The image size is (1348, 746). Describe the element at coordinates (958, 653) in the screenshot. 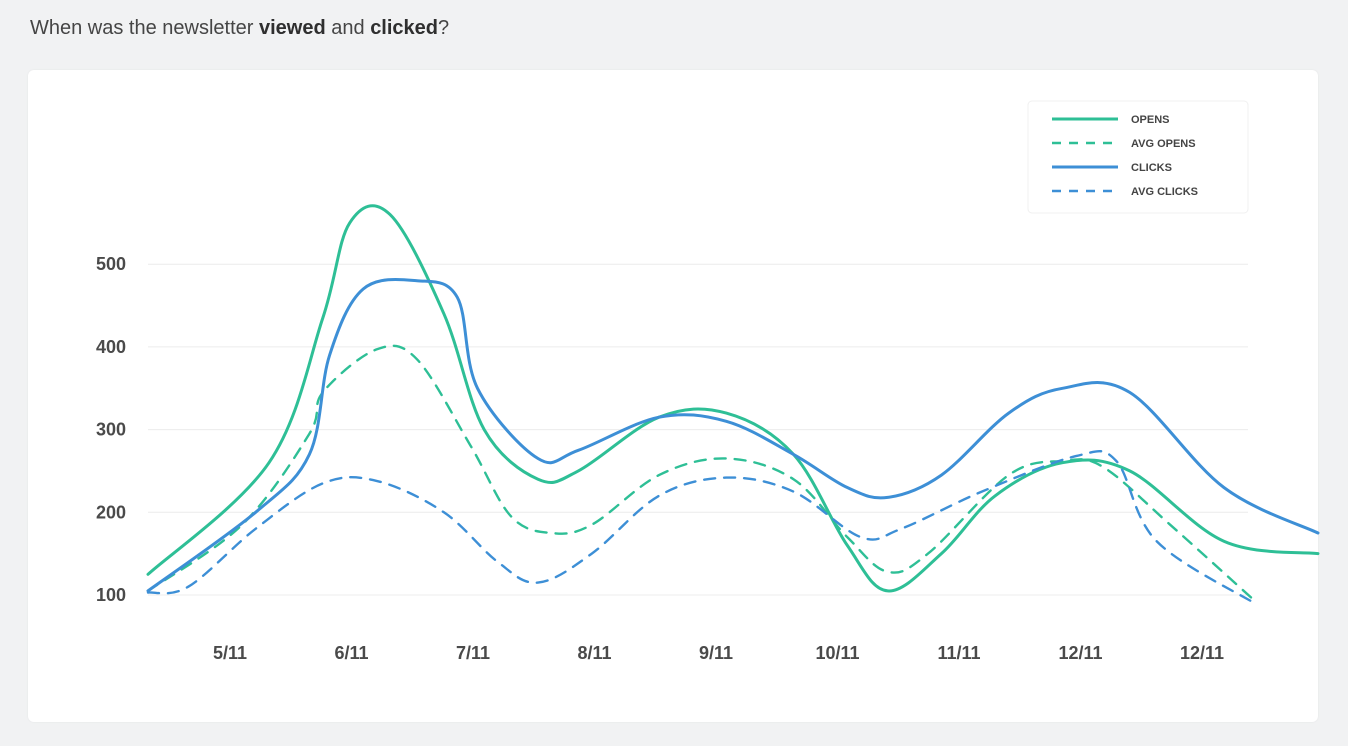

I see `x-tick-label: 11/11` at that location.